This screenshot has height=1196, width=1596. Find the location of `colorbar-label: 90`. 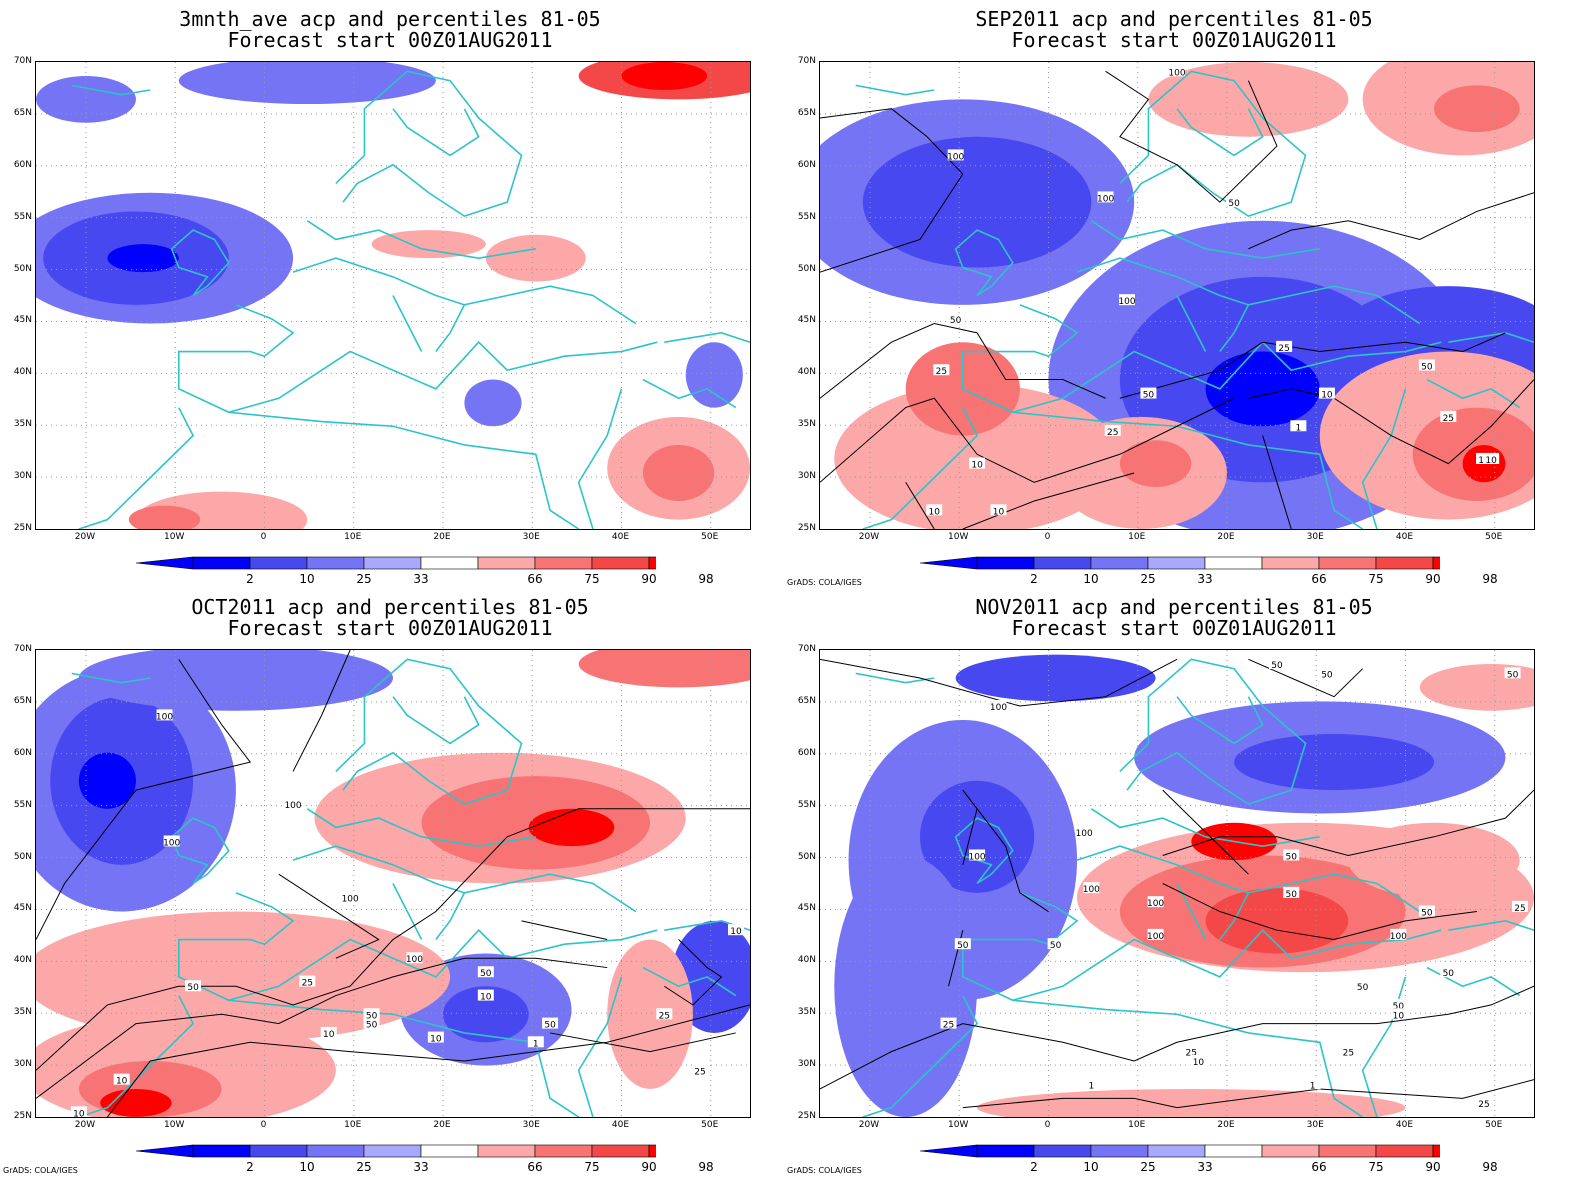

colorbar-label: 90 is located at coordinates (1433, 579).